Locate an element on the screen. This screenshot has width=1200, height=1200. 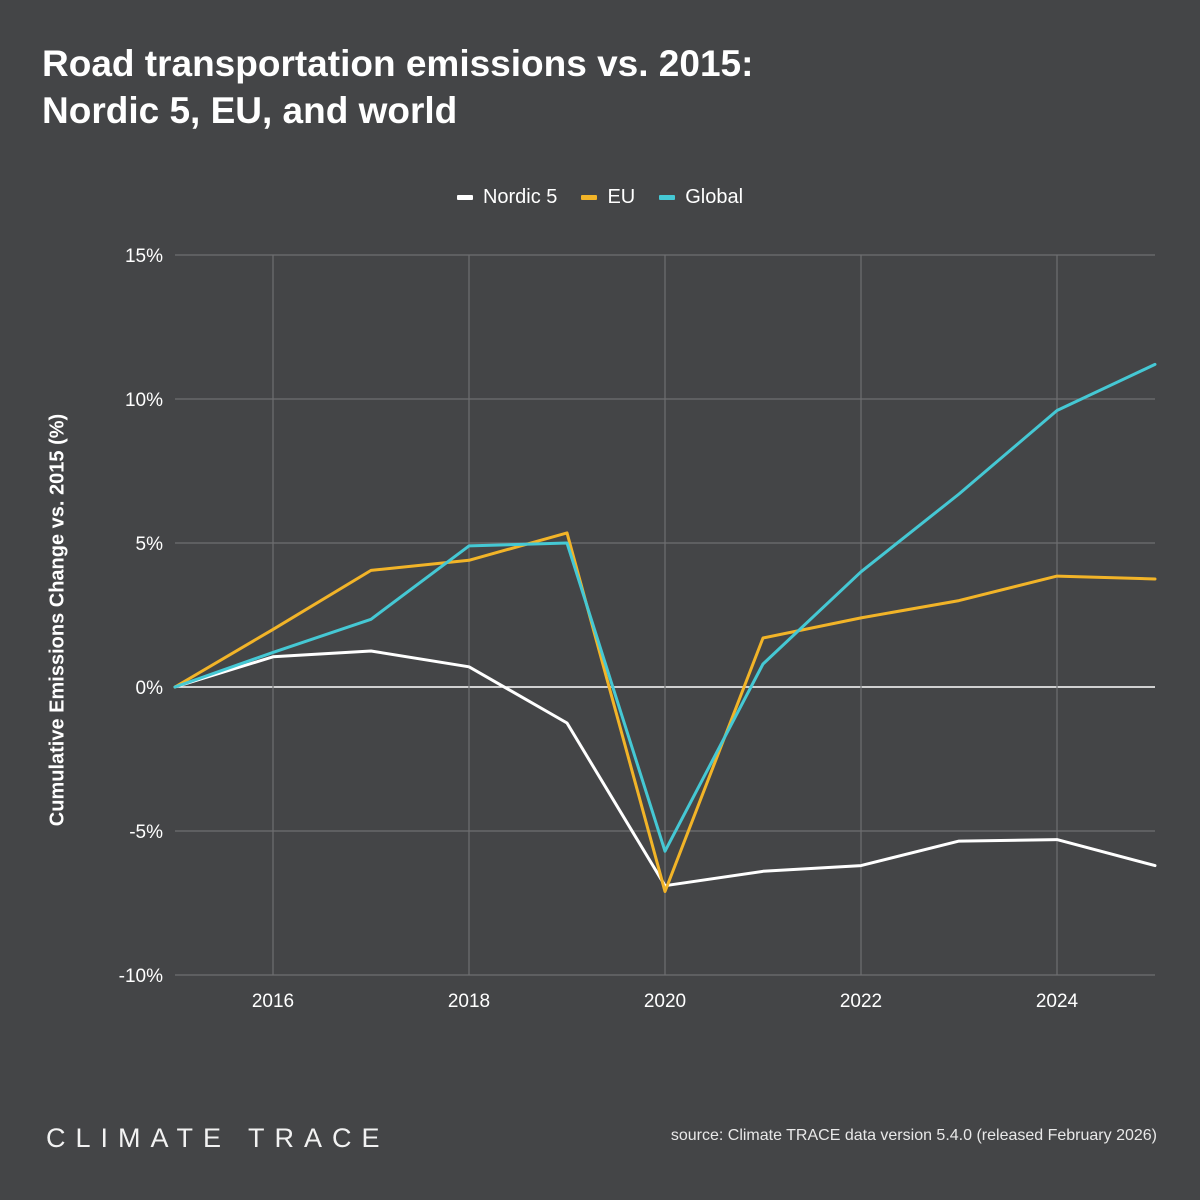
legend-swatch-eu is located at coordinates (589, 197).